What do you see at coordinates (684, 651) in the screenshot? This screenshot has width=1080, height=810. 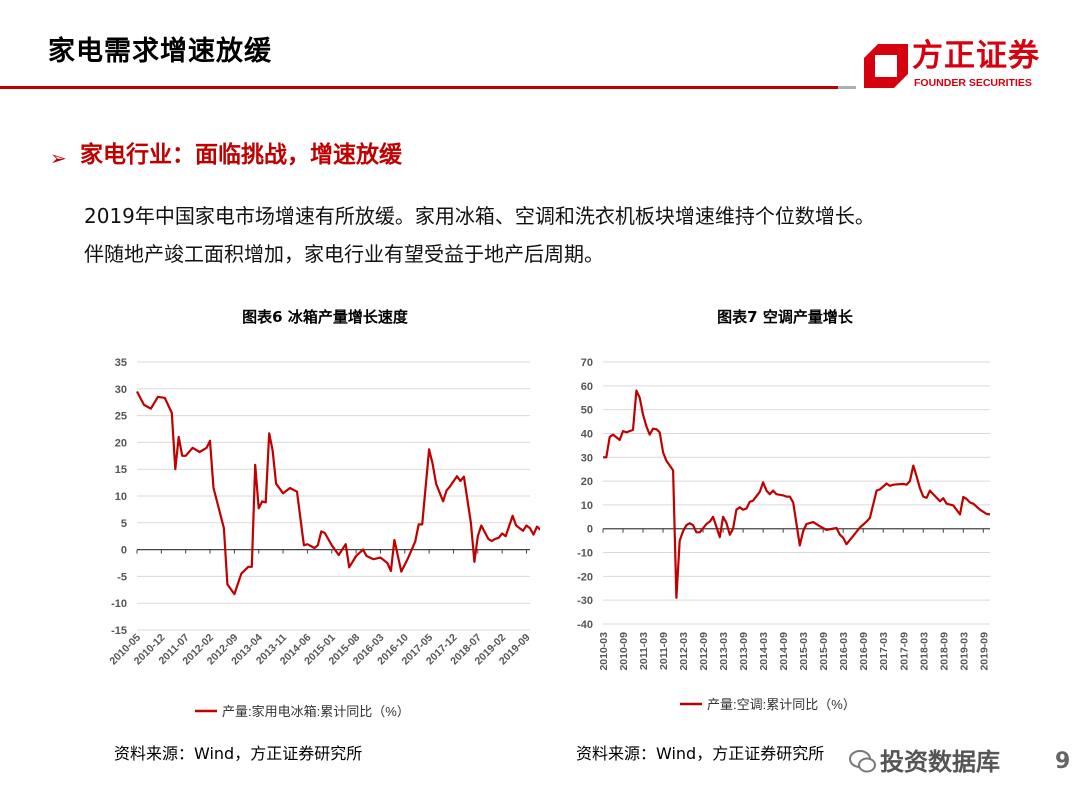 I see `x-tick-label: 2012-03` at bounding box center [684, 651].